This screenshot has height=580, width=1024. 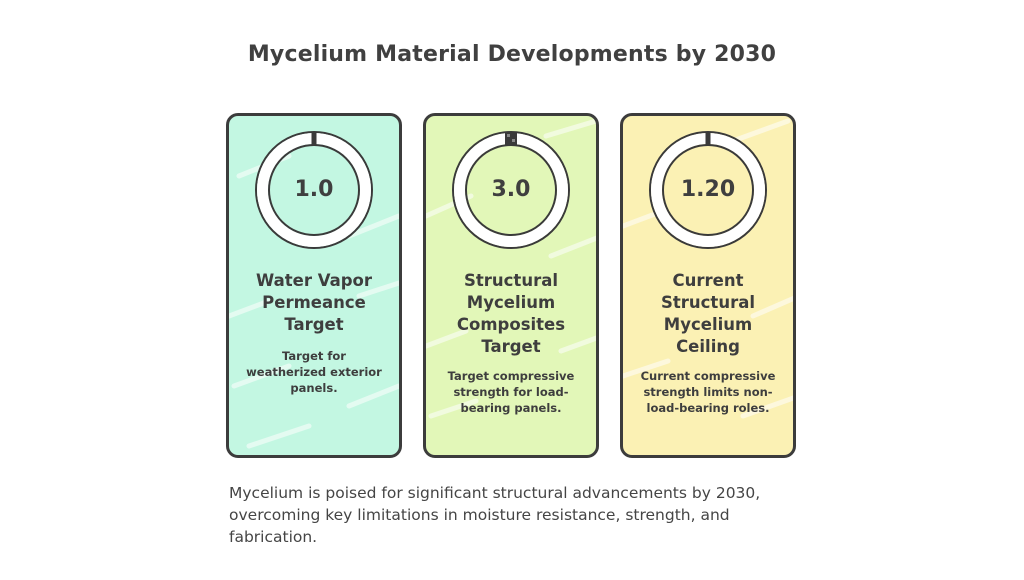 I want to click on card-description: Target for weatherized exterior panels., so click(x=314, y=372).